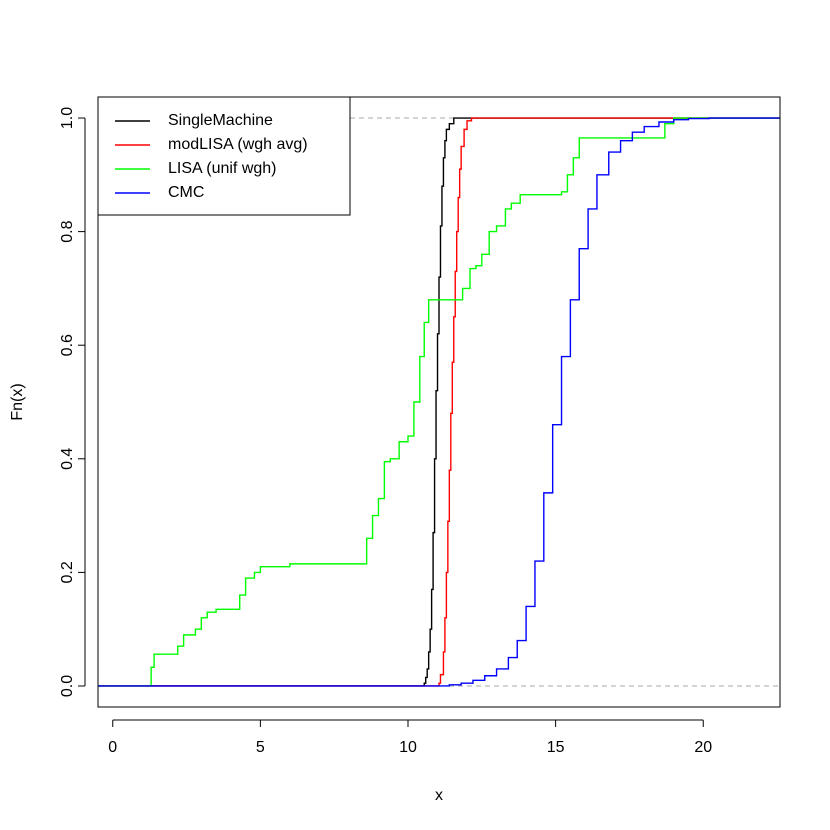  What do you see at coordinates (703, 747) in the screenshot?
I see `x-tick-label: 20` at bounding box center [703, 747].